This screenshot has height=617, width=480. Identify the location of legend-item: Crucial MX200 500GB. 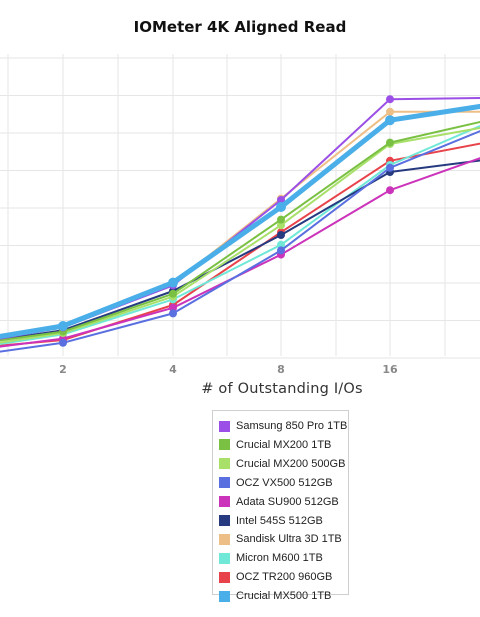
(282, 464).